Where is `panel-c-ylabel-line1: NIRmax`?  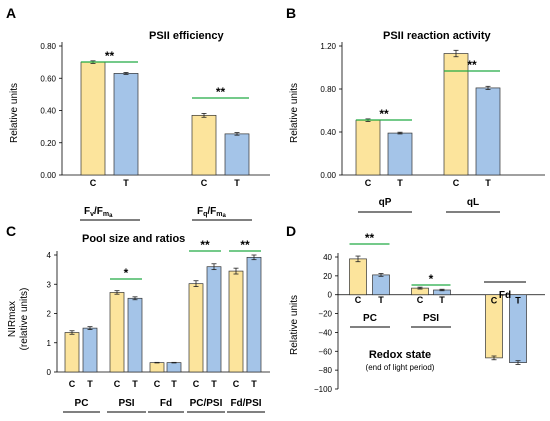
panel-c-ylabel-line1: NIRmax is located at coordinates (12, 319).